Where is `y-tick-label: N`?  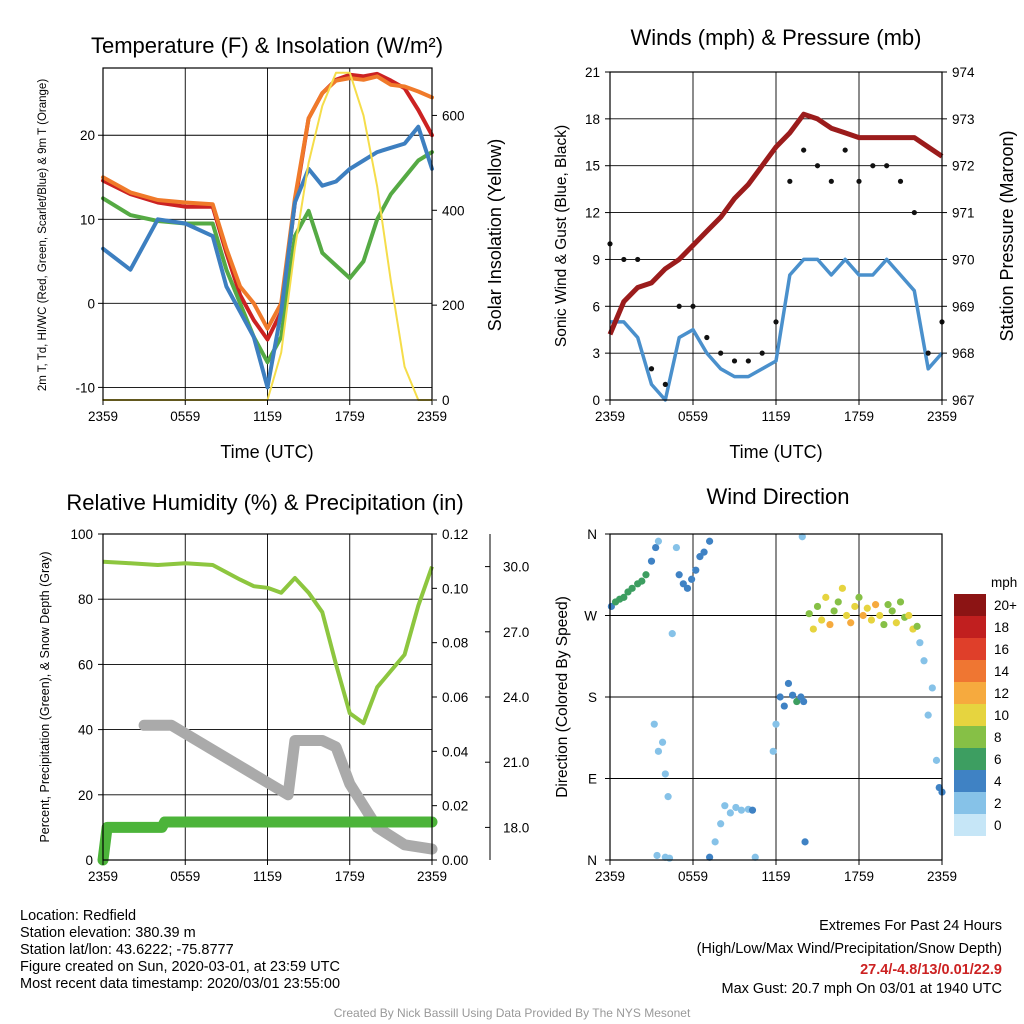 y-tick-label: N is located at coordinates (592, 860).